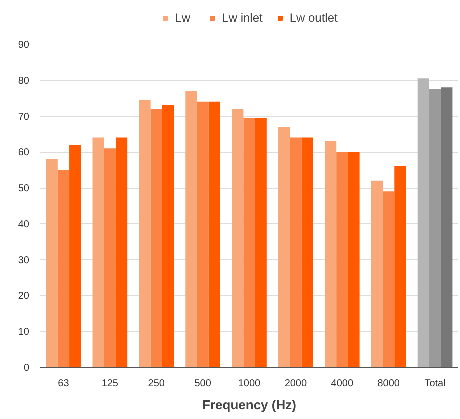  I want to click on y-tick-label: 80, so click(24, 81).